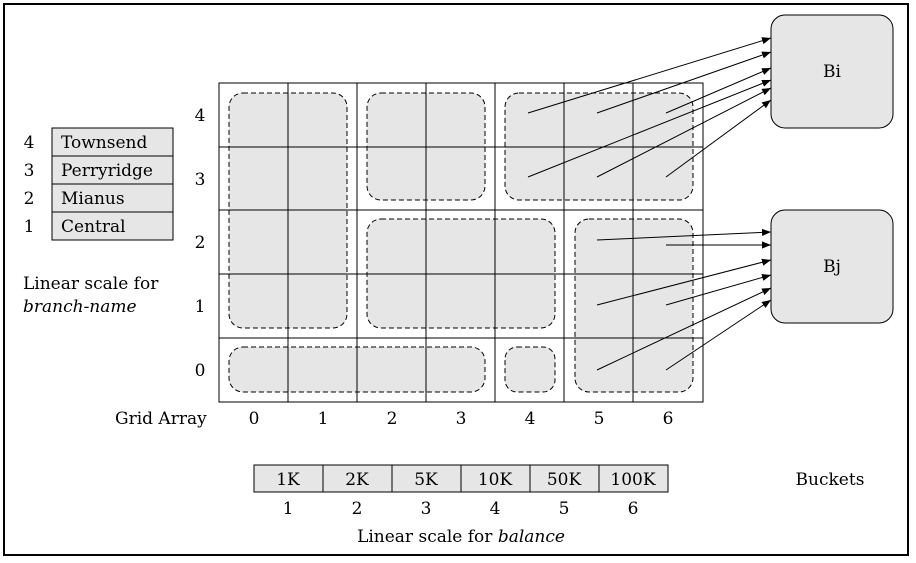 Image resolution: width=916 pixels, height=563 pixels. What do you see at coordinates (427, 537) in the screenshot?
I see `balance-caption-prefix: Linear scale for` at bounding box center [427, 537].